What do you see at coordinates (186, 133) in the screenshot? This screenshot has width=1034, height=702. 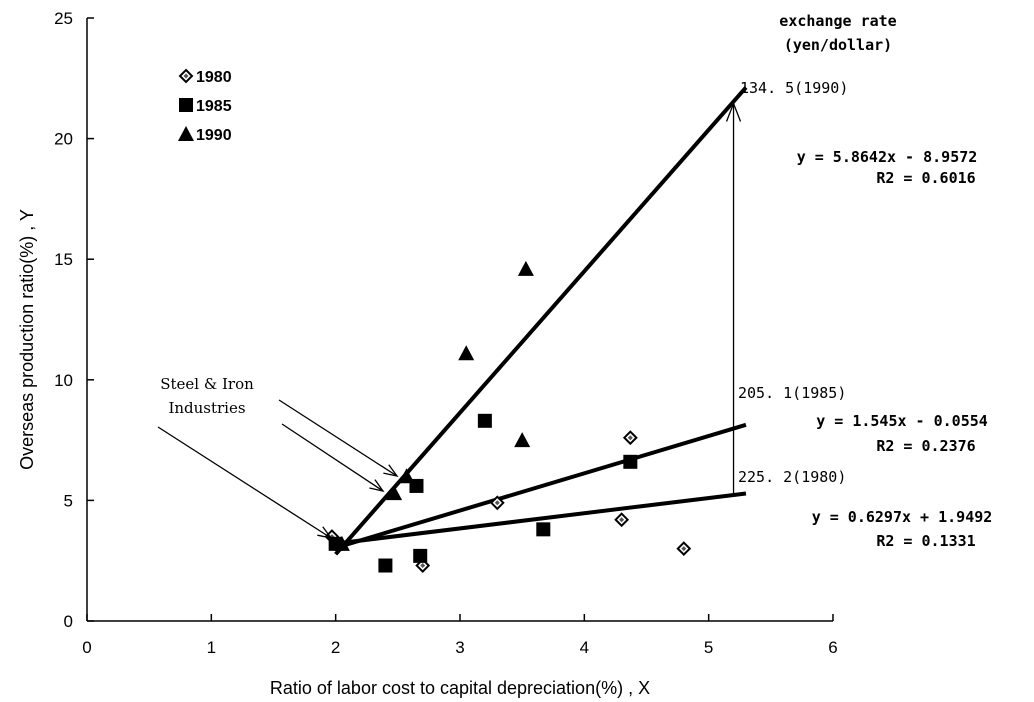 I see `legend-marker-1990` at bounding box center [186, 133].